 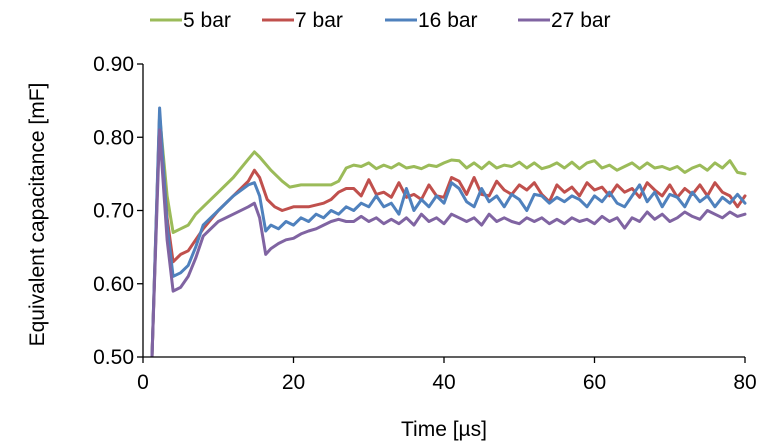 What do you see at coordinates (293, 382) in the screenshot?
I see `x-tick-label: 20` at bounding box center [293, 382].